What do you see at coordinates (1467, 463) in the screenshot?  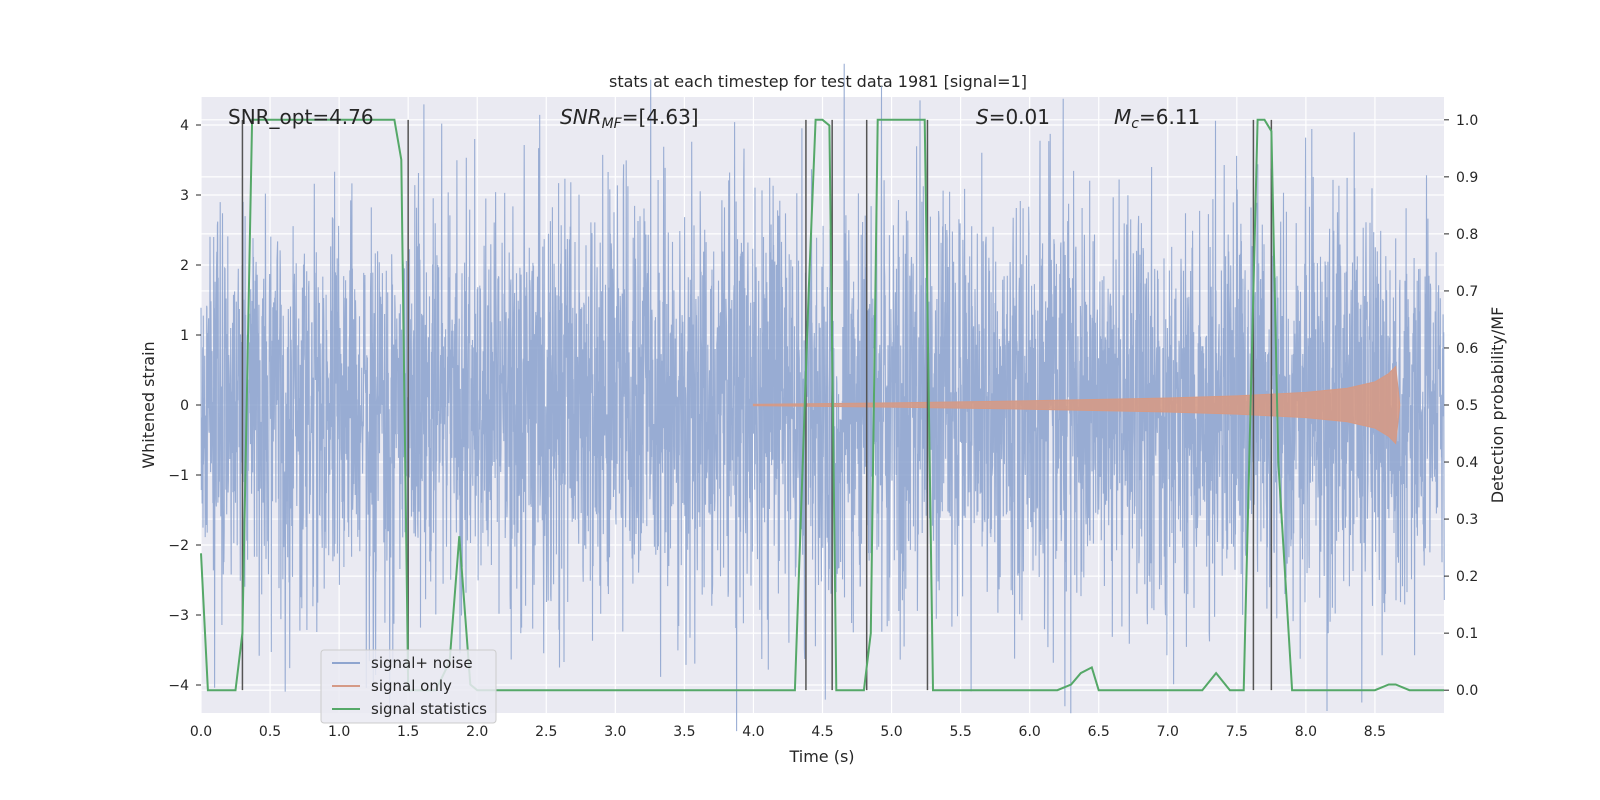 I see `y-right-tick-label: 0.4` at bounding box center [1467, 463].